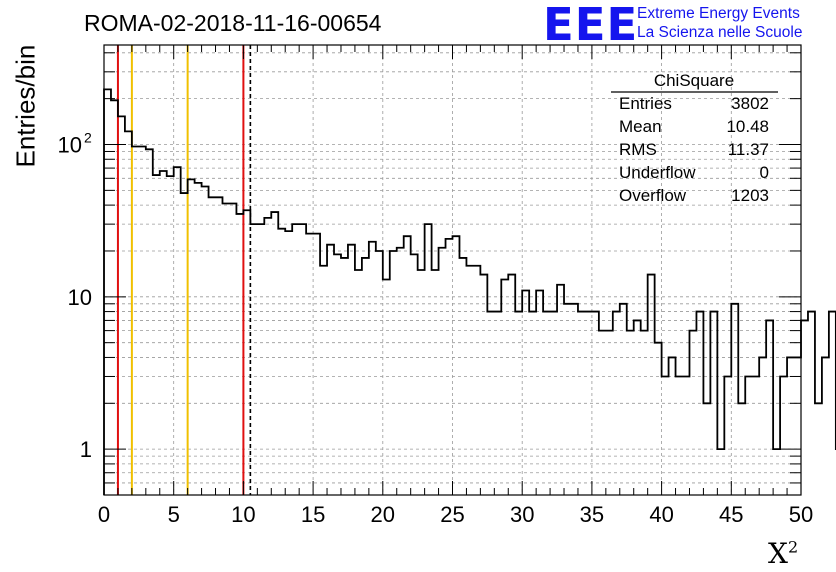 Image resolution: width=836 pixels, height=572 pixels. Describe the element at coordinates (801, 514) in the screenshot. I see `x-tick-label: 50` at that location.